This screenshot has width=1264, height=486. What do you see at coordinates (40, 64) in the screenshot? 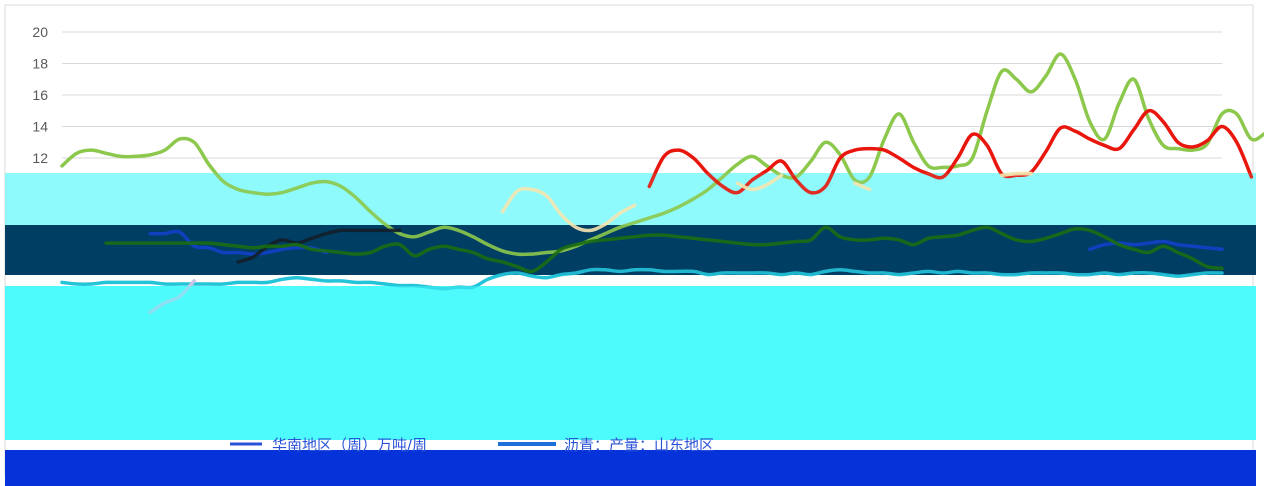
I see `y-tick-label: 18` at bounding box center [40, 64].